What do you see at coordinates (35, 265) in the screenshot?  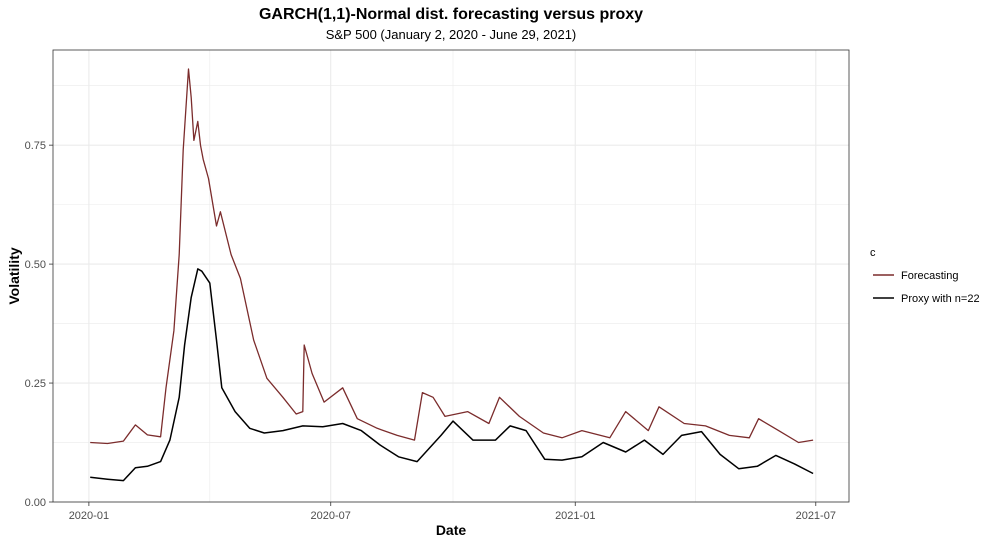 I see `y-tick-label: 0.50` at bounding box center [35, 265].